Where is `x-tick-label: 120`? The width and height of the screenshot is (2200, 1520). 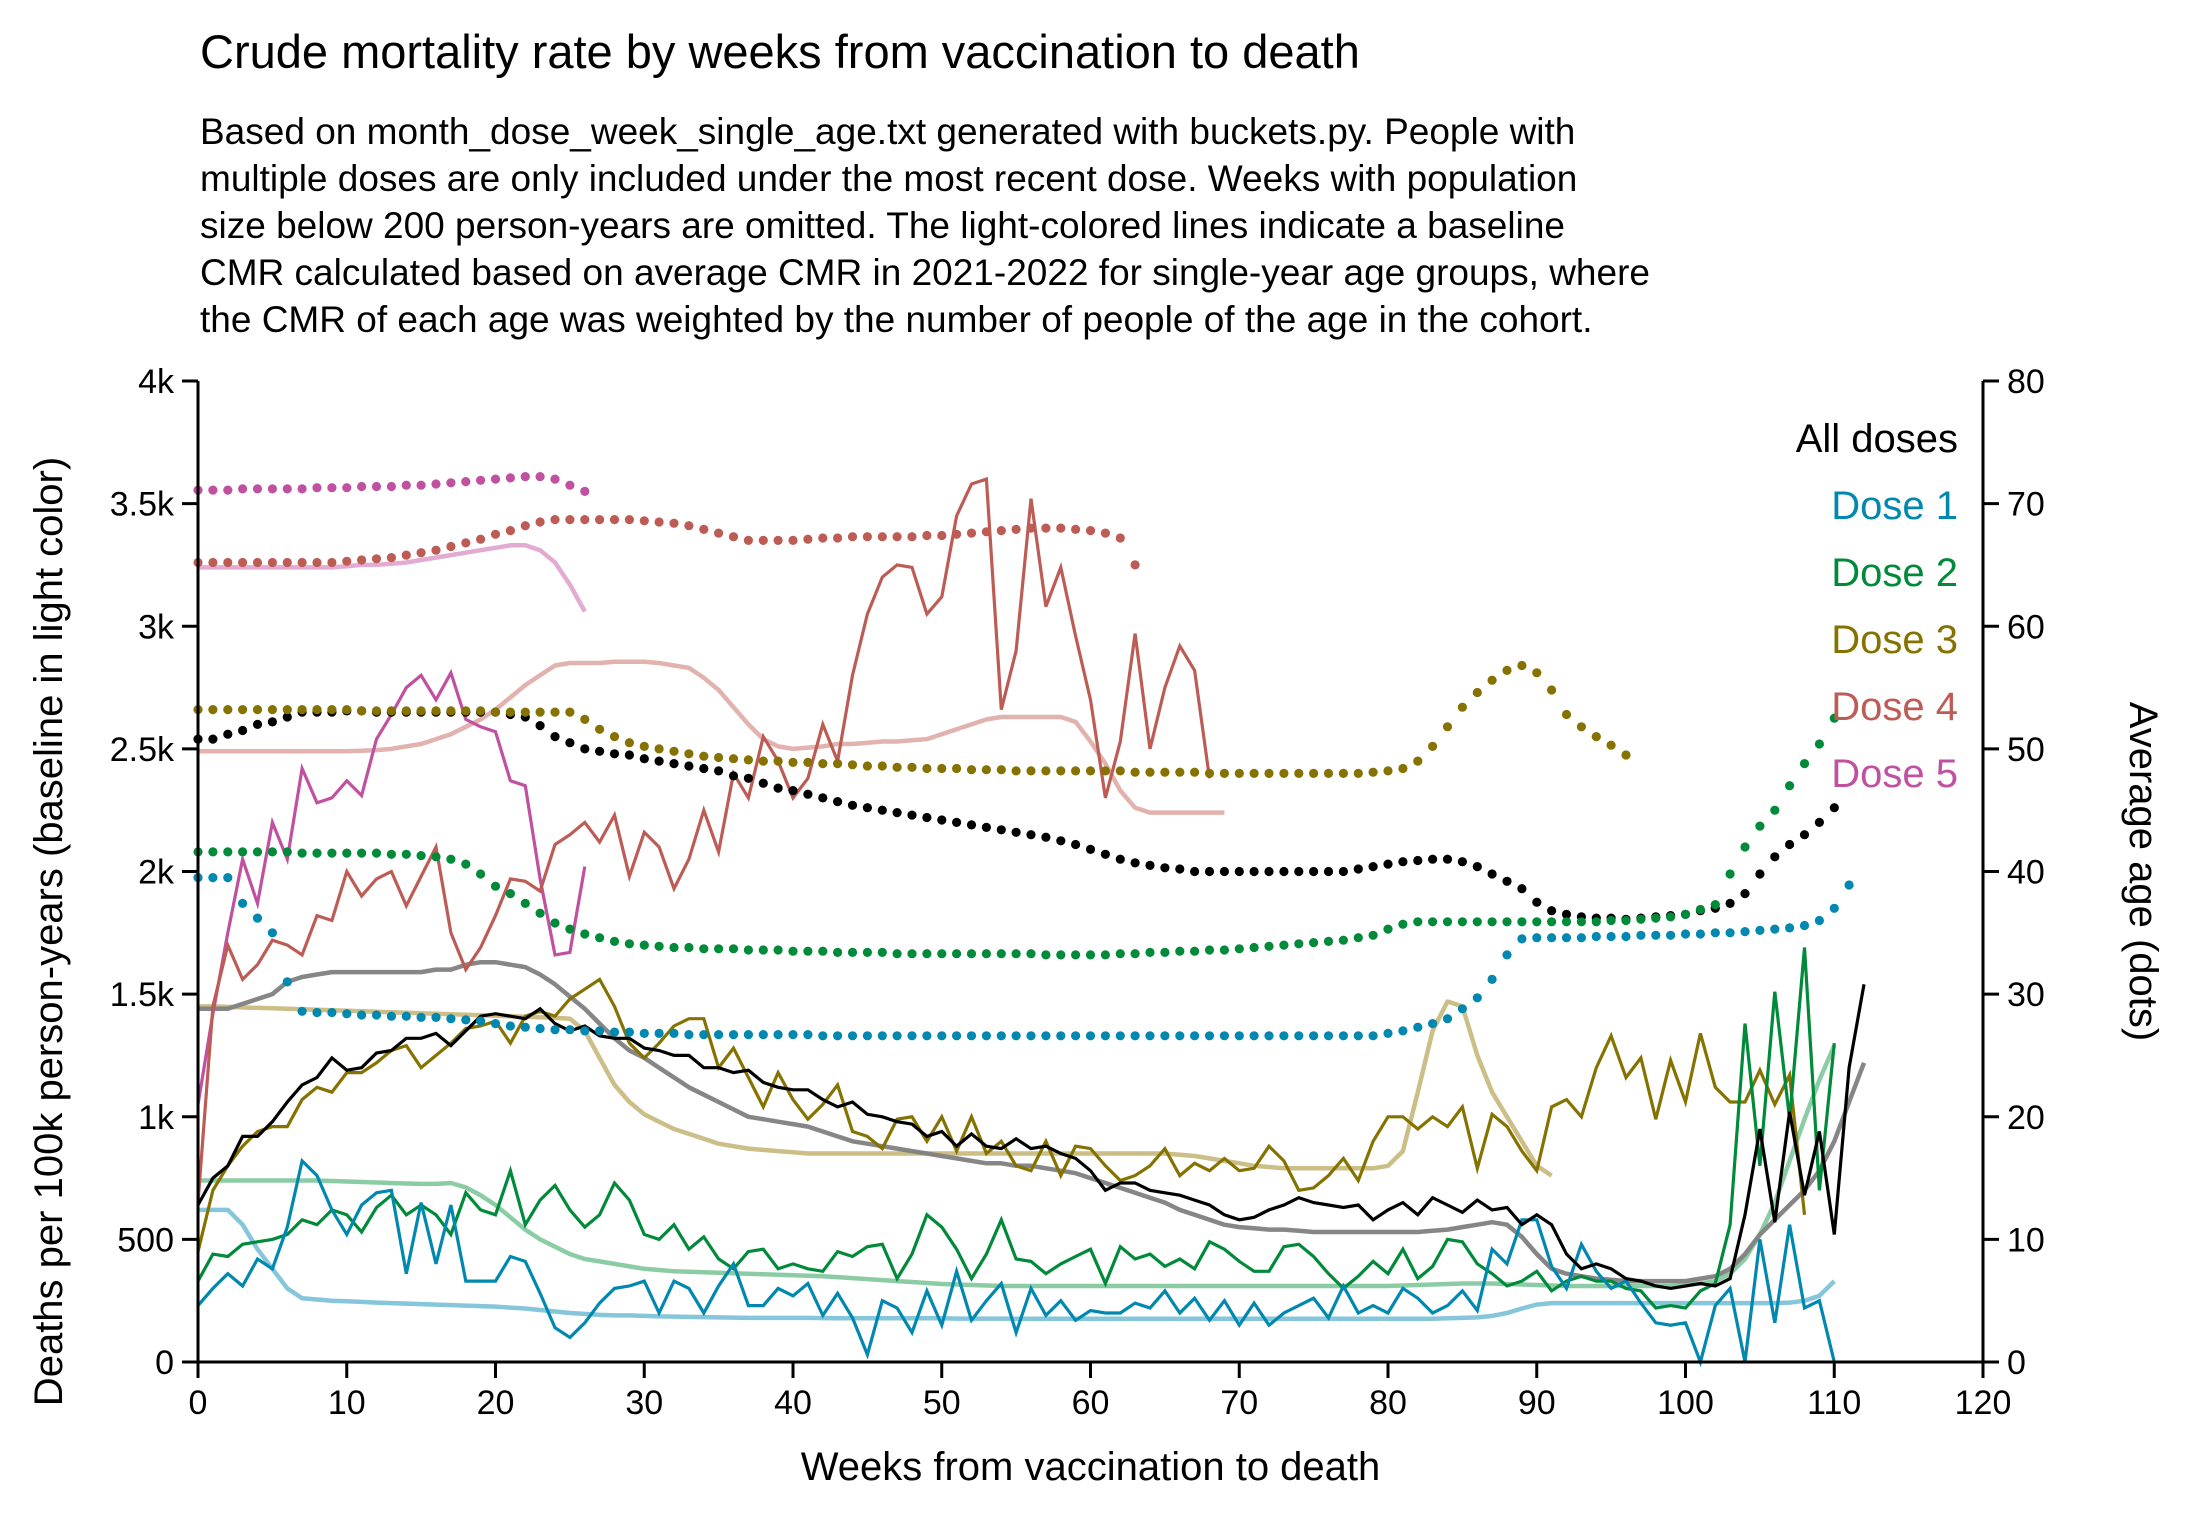
x-tick-label: 120 is located at coordinates (1983, 1403).